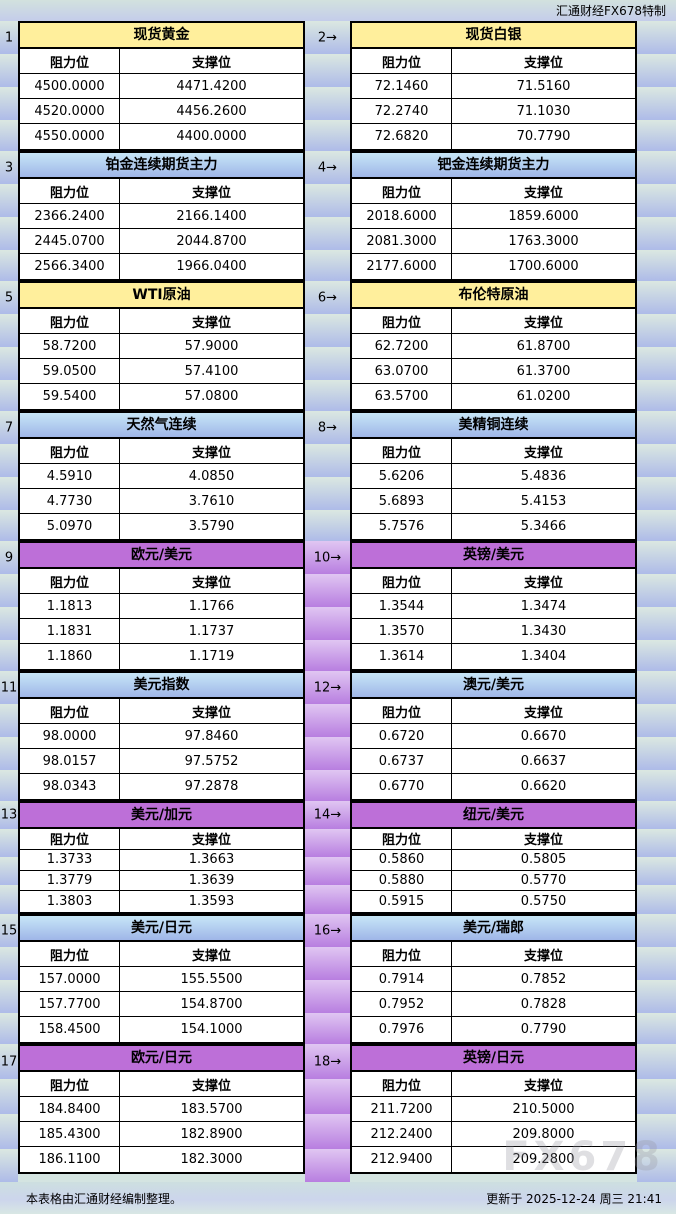 The width and height of the screenshot is (676, 1214). I want to click on resistance-value: 158.4500, so click(70, 1029).